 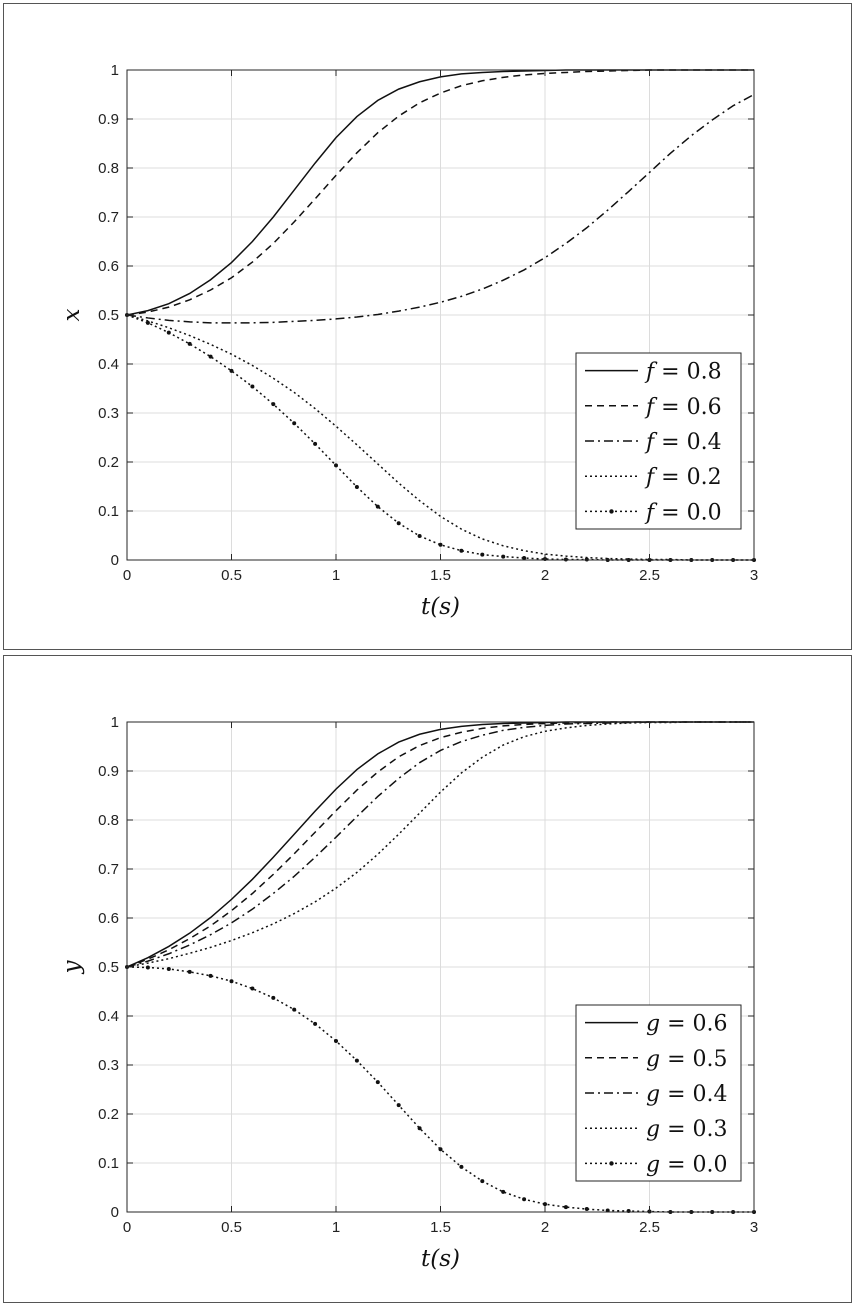 What do you see at coordinates (72, 967) in the screenshot?
I see `y-axis-label: y` at bounding box center [72, 967].